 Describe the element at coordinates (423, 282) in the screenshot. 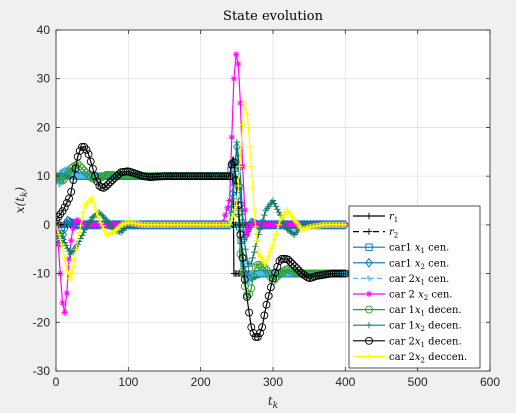

I see `legend-label-sub-4: 1` at that location.